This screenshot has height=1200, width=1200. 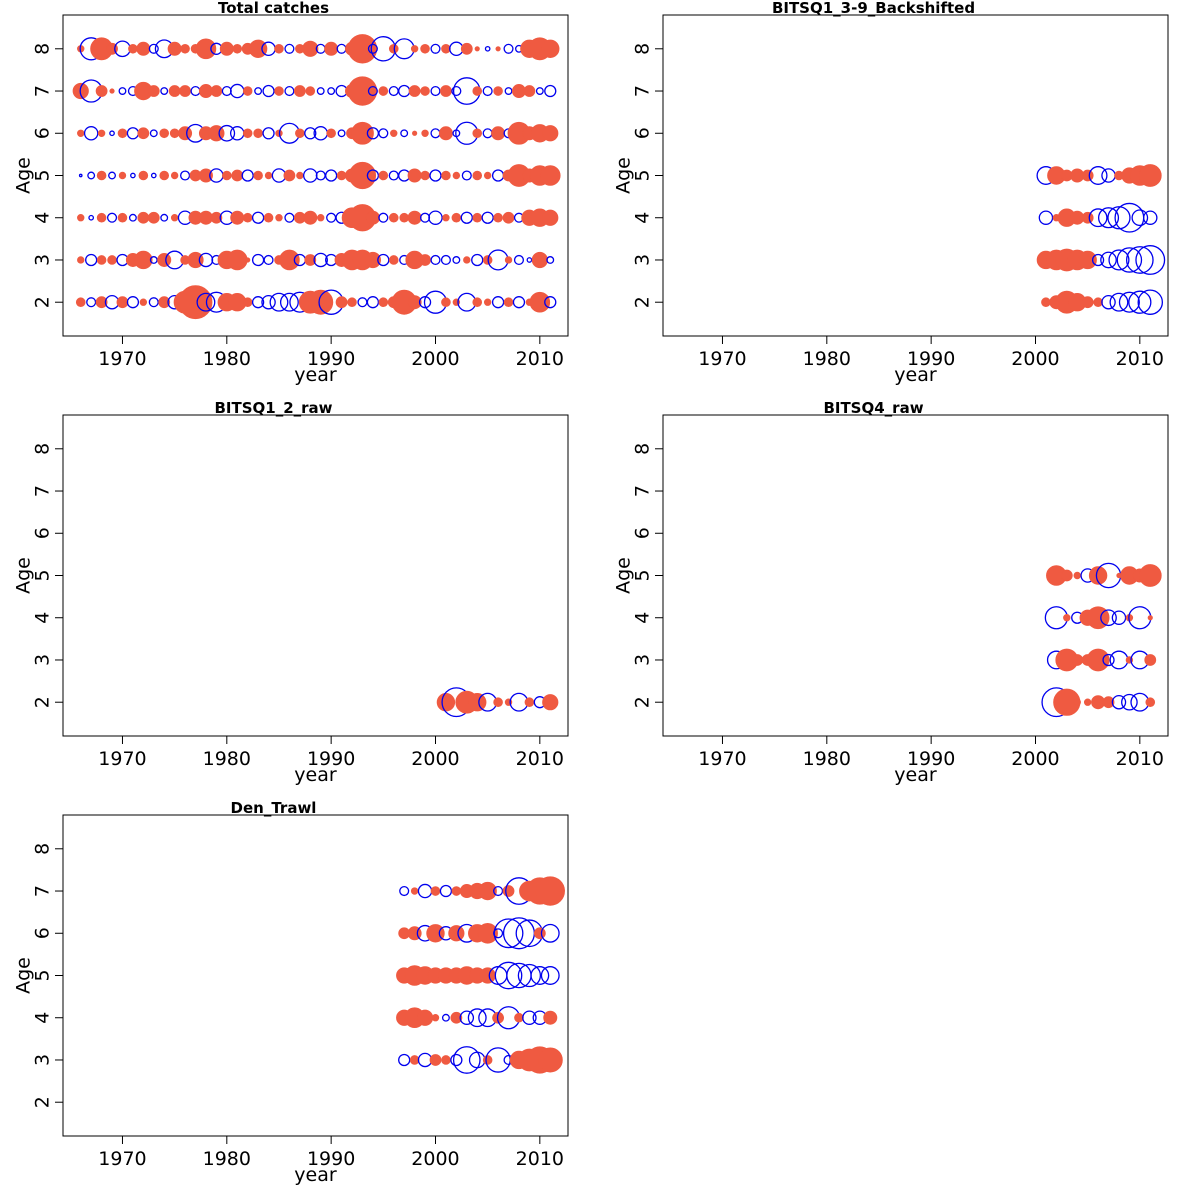 What do you see at coordinates (643, 218) in the screenshot?
I see `y-tick-label: 4` at bounding box center [643, 218].